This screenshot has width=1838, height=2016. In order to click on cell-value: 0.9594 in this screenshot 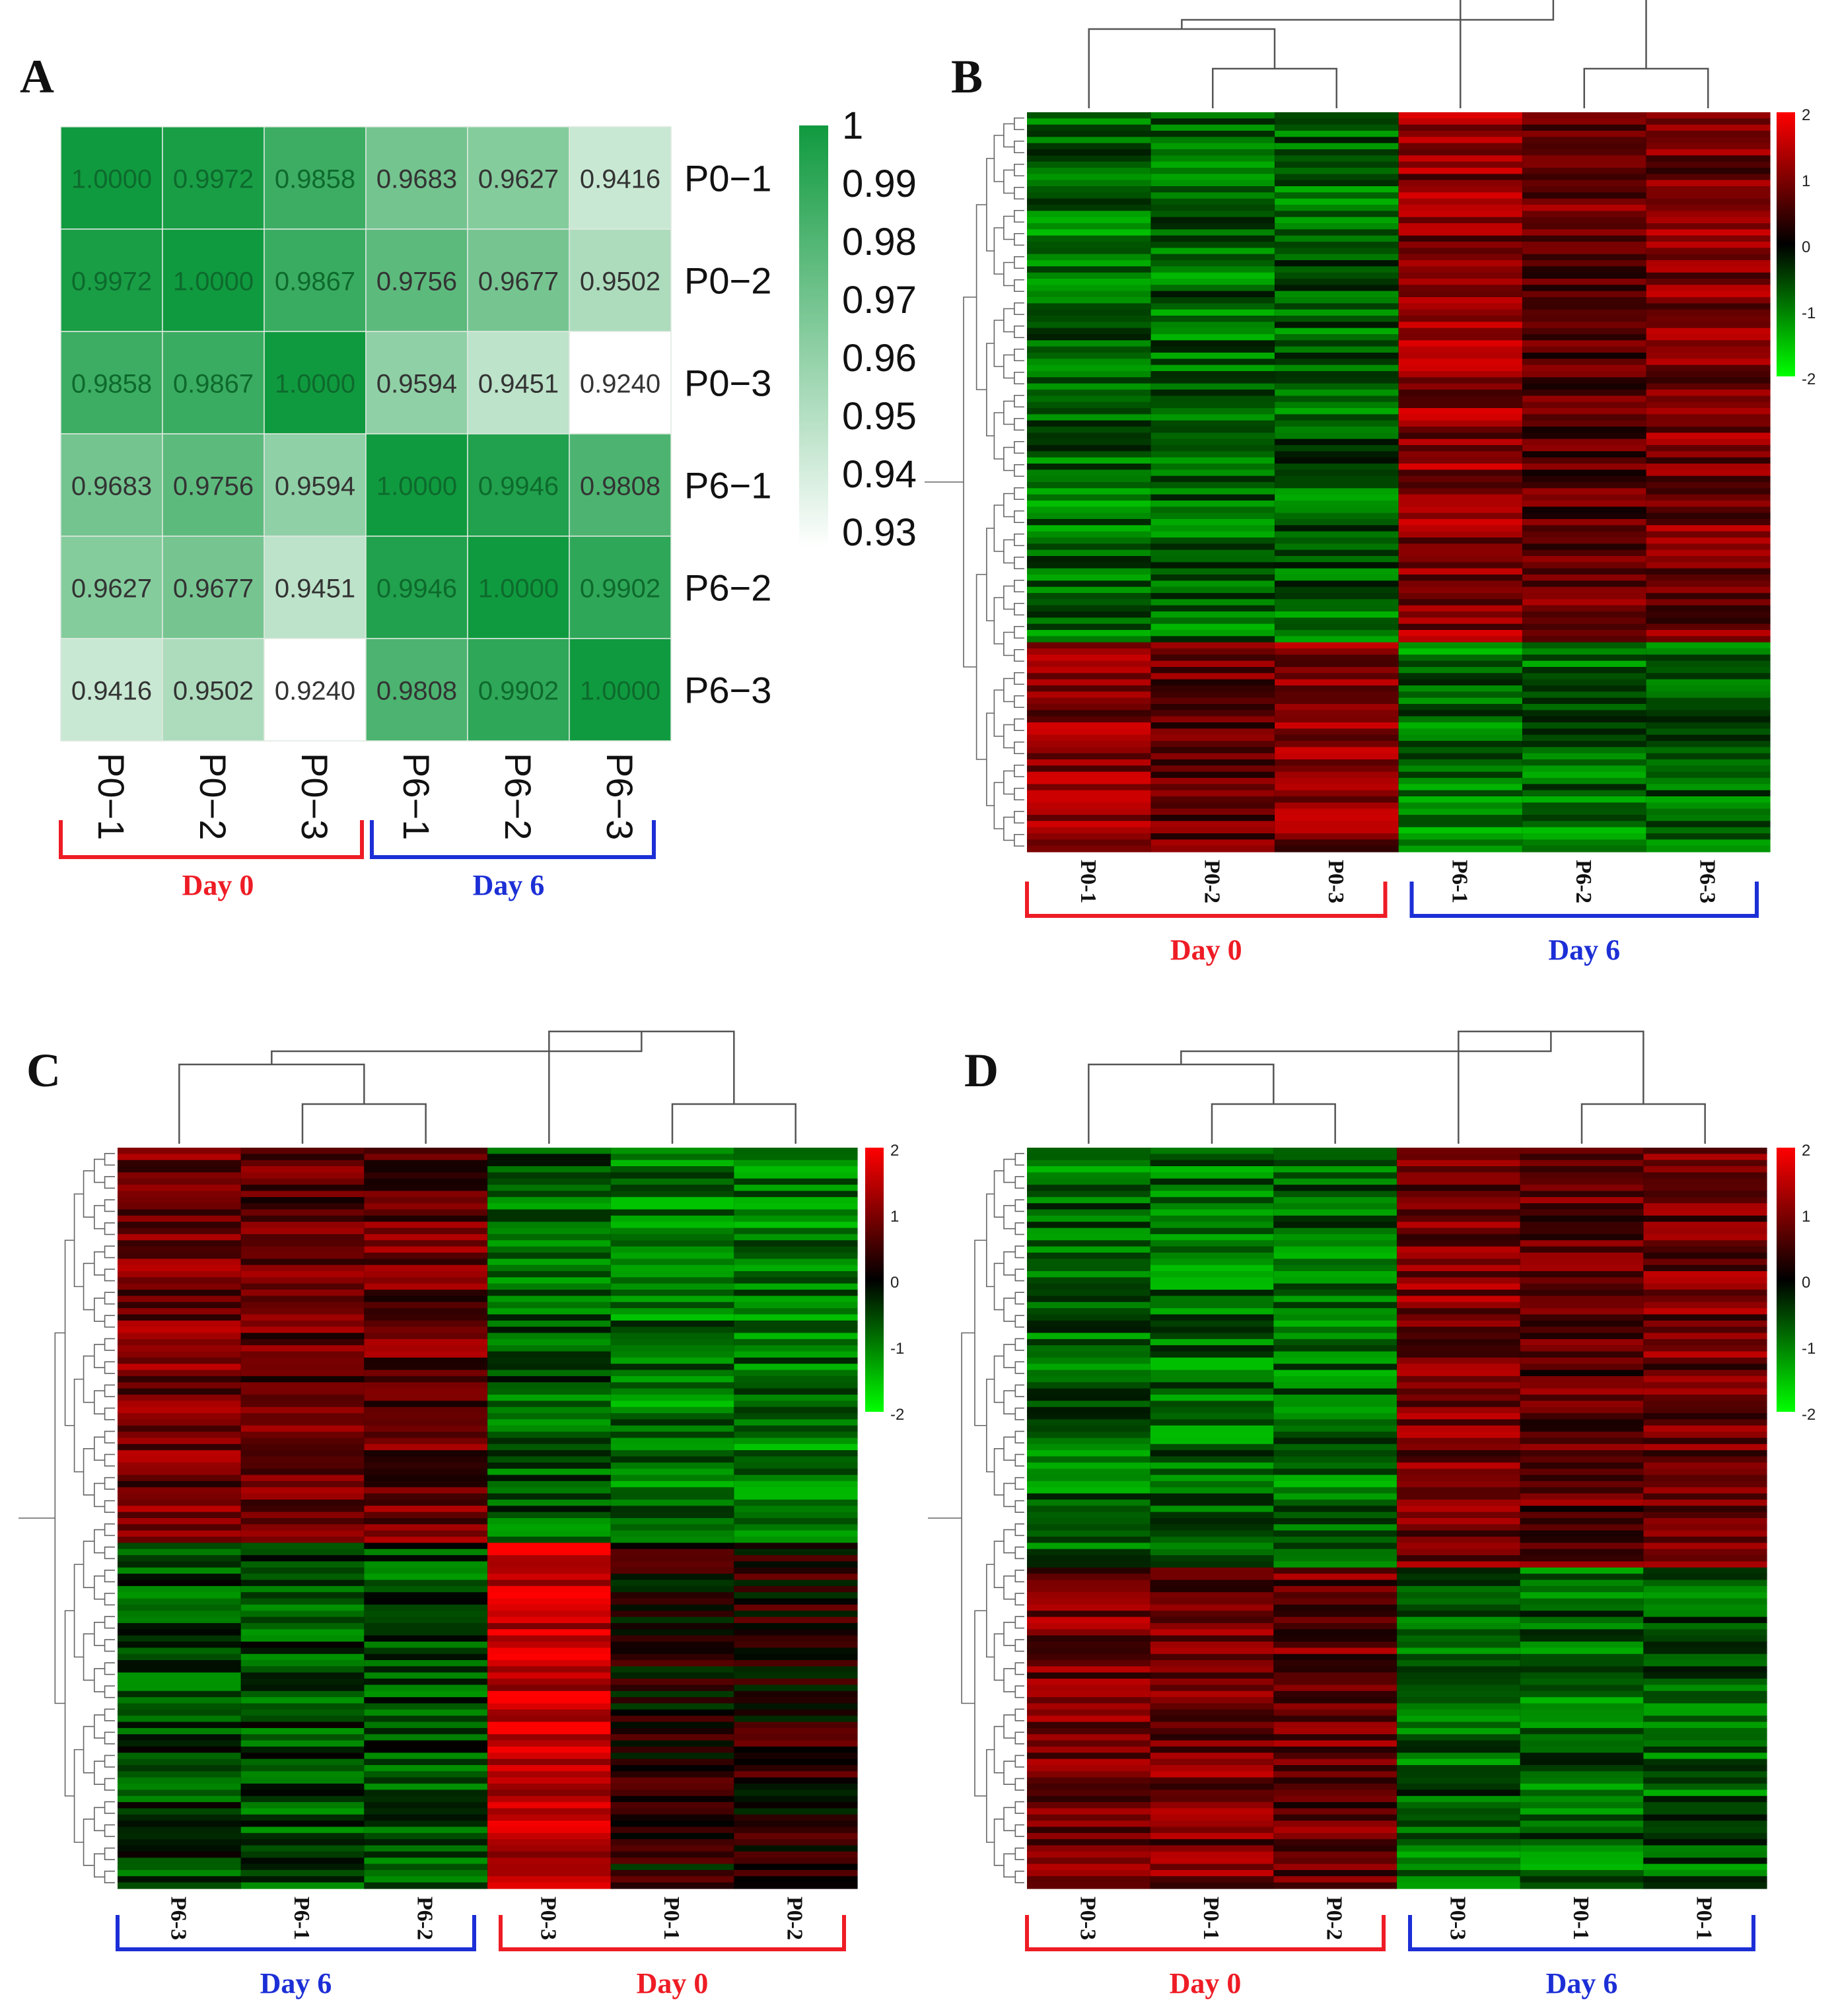, I will do `click(315, 486)`.